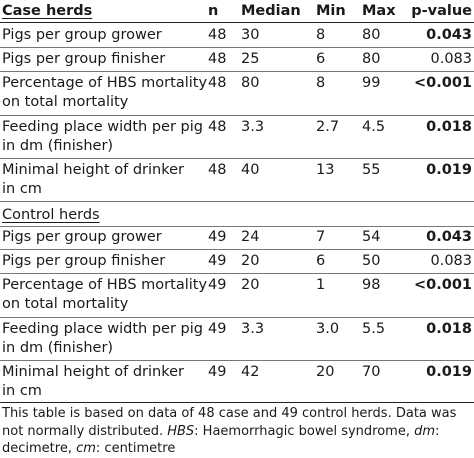 The image size is (474, 458). What do you see at coordinates (47, 11) in the screenshot?
I see `case-herds-section-title: Case herds` at bounding box center [47, 11].